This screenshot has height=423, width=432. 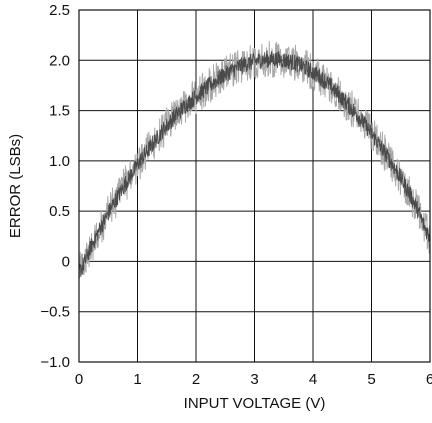 I want to click on x-tick-label: 1, so click(x=137, y=379).